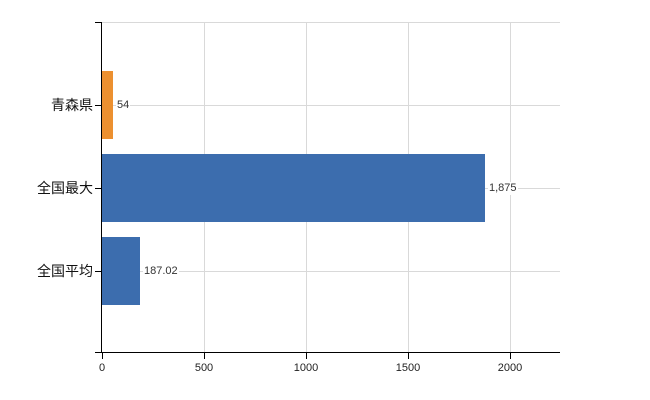 Image resolution: width=650 pixels, height=400 pixels. I want to click on x-tick-label: 500, so click(204, 368).